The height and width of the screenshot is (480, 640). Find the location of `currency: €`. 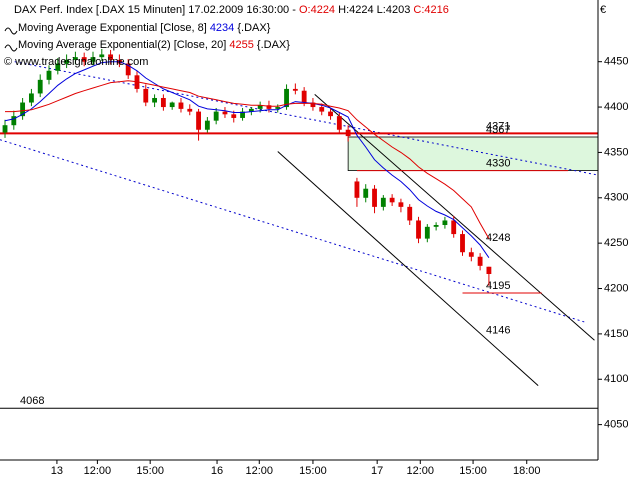

currency: € is located at coordinates (603, 10).